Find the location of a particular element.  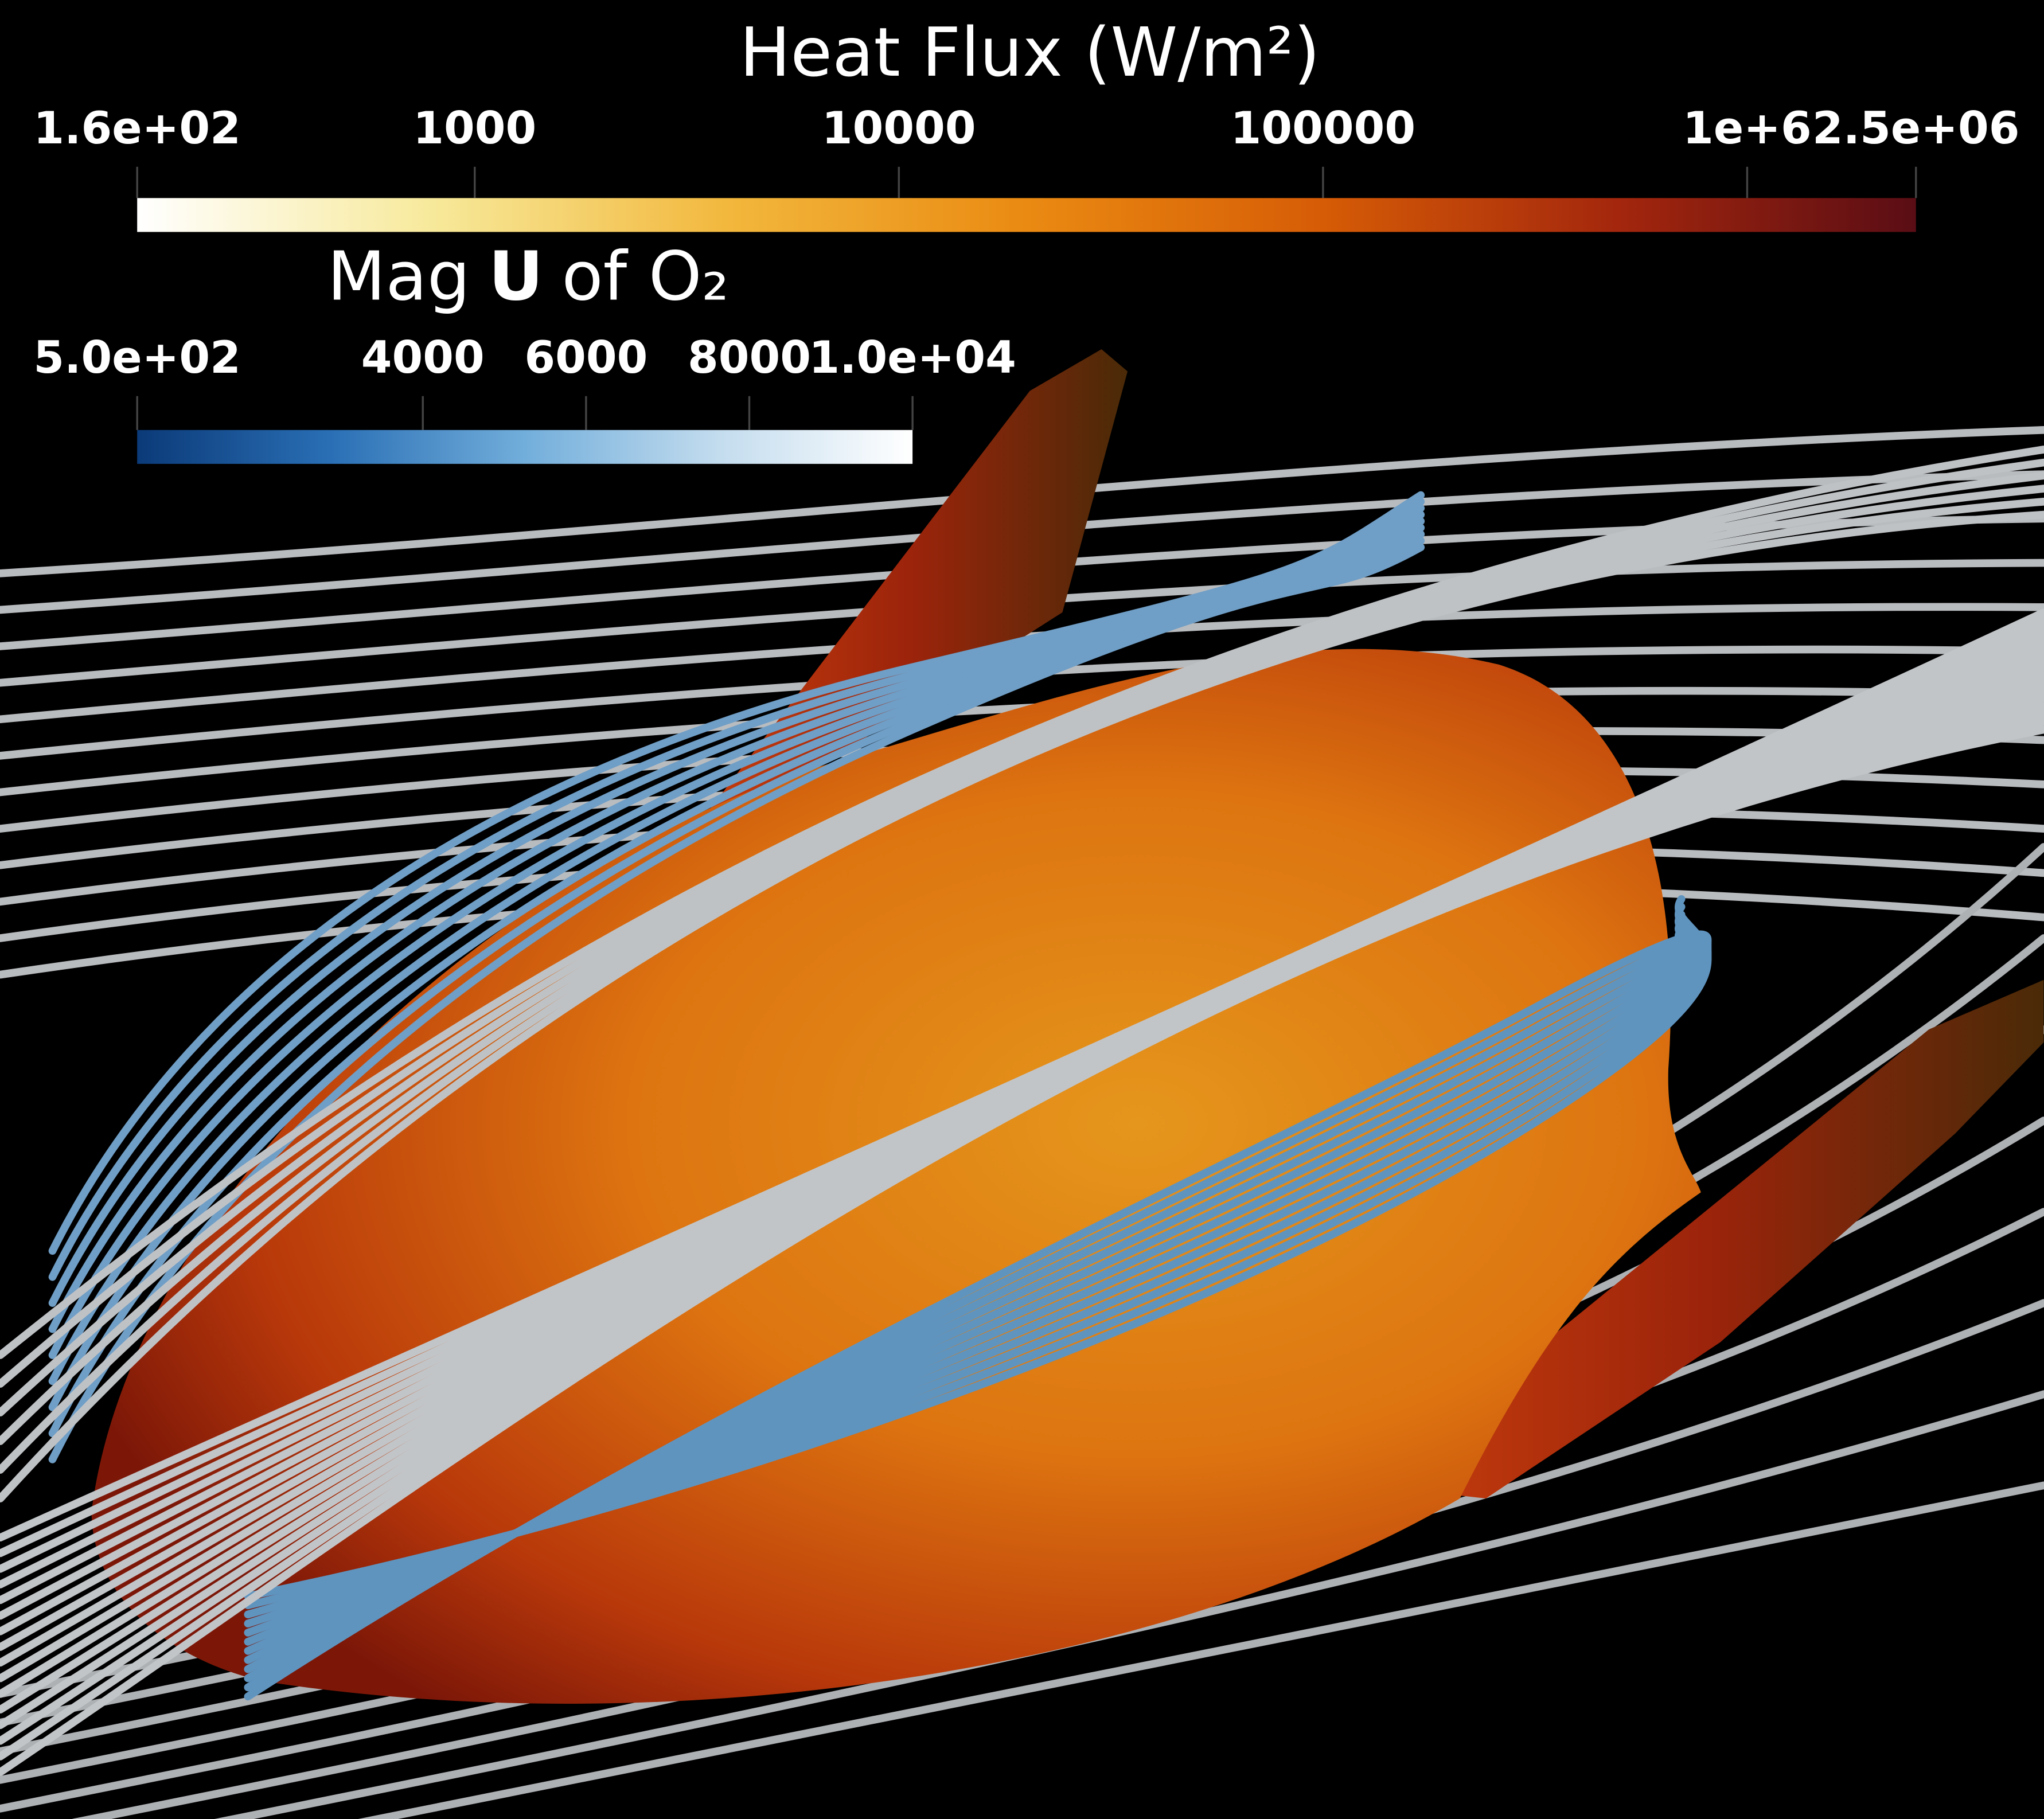

tick-label: 1000 is located at coordinates (475, 128).